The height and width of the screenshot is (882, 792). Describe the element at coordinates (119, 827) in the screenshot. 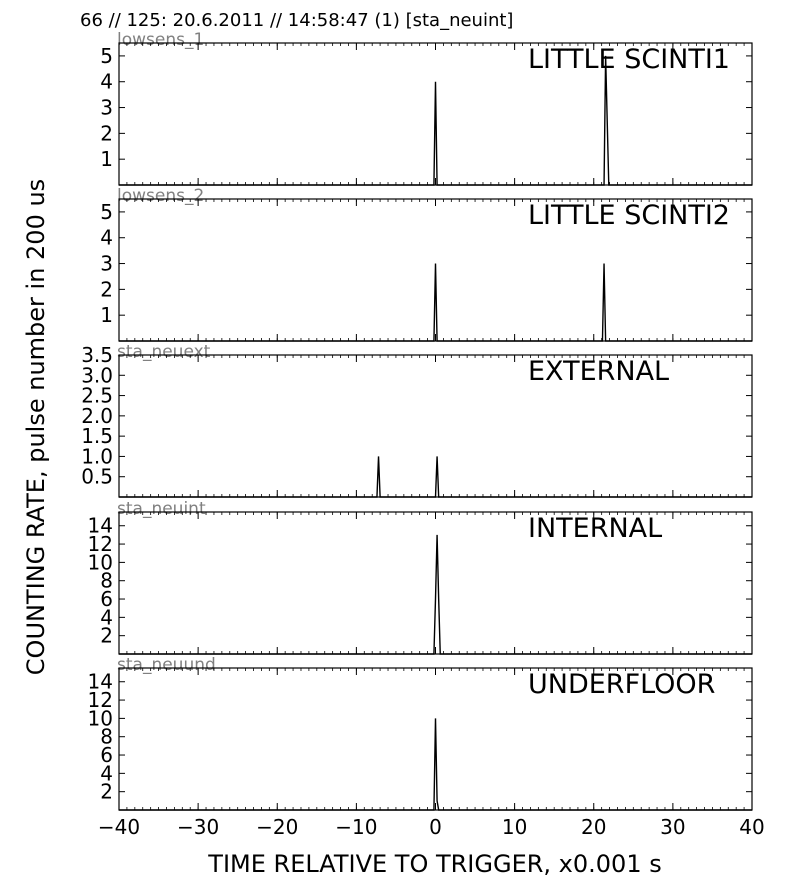

I see `x-tick-label: −40` at that location.